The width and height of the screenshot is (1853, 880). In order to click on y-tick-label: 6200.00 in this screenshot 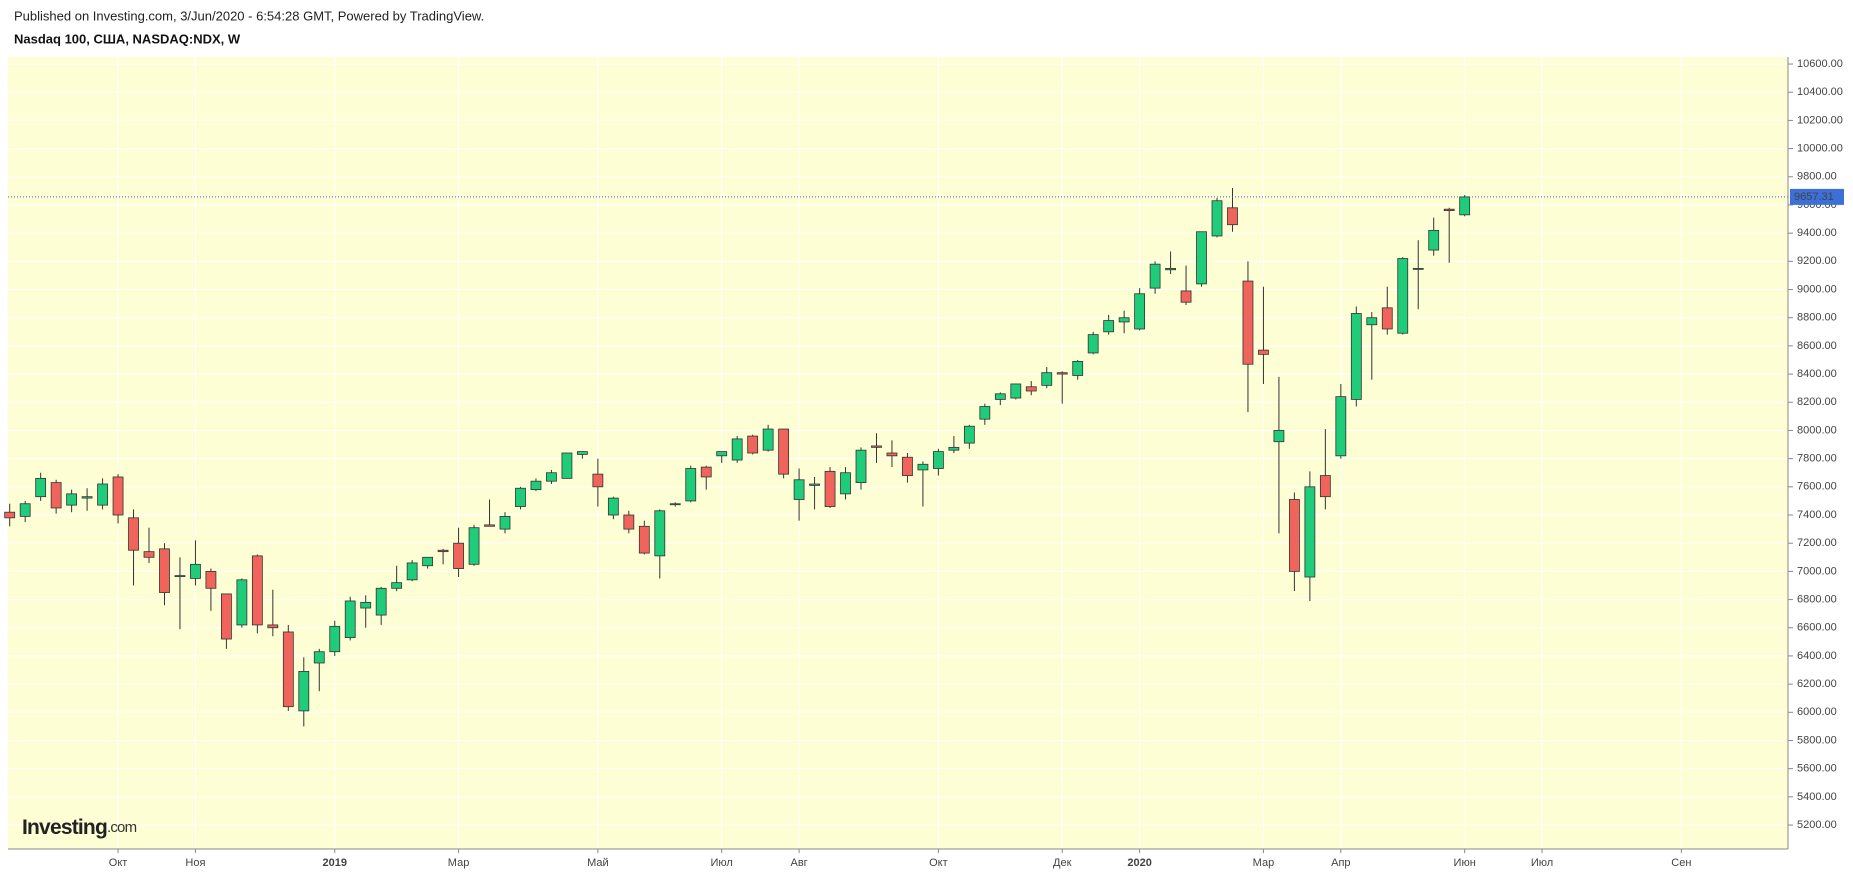, I will do `click(1817, 684)`.